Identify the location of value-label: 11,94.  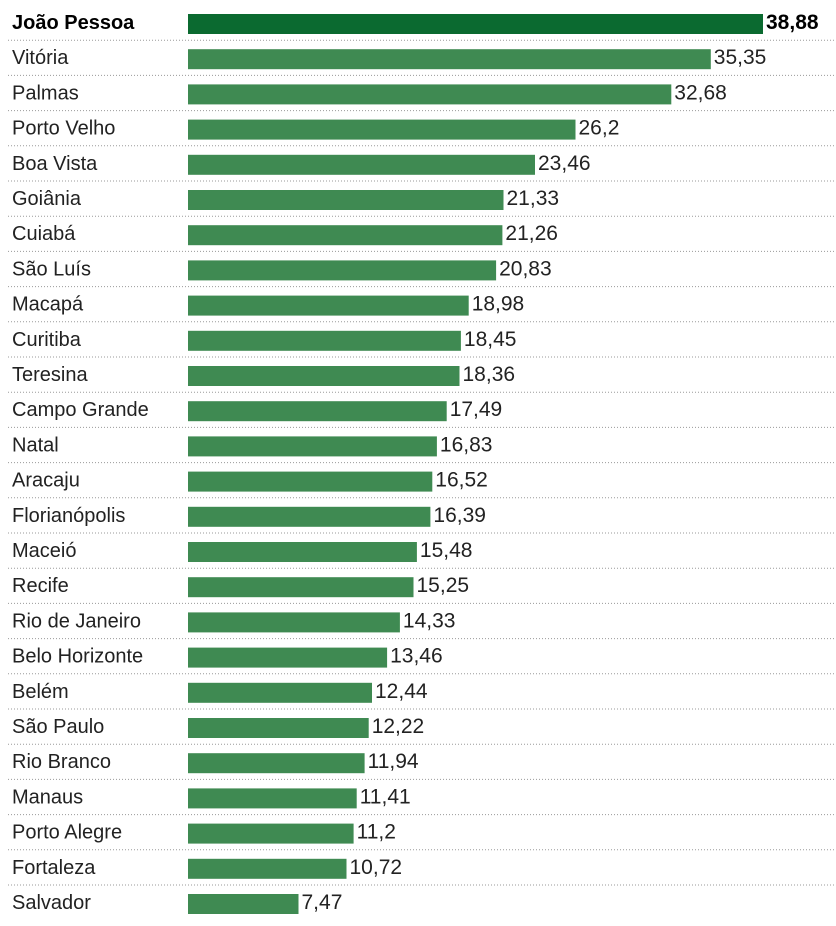
(393, 761).